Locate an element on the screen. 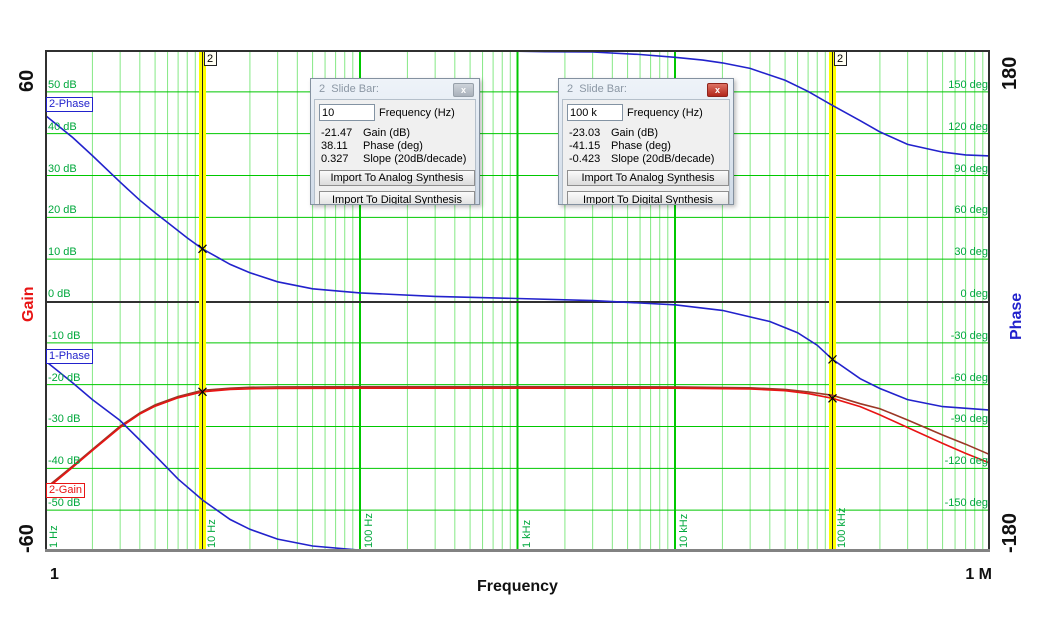  gain-tick-label: 20 dB is located at coordinates (62, 210).